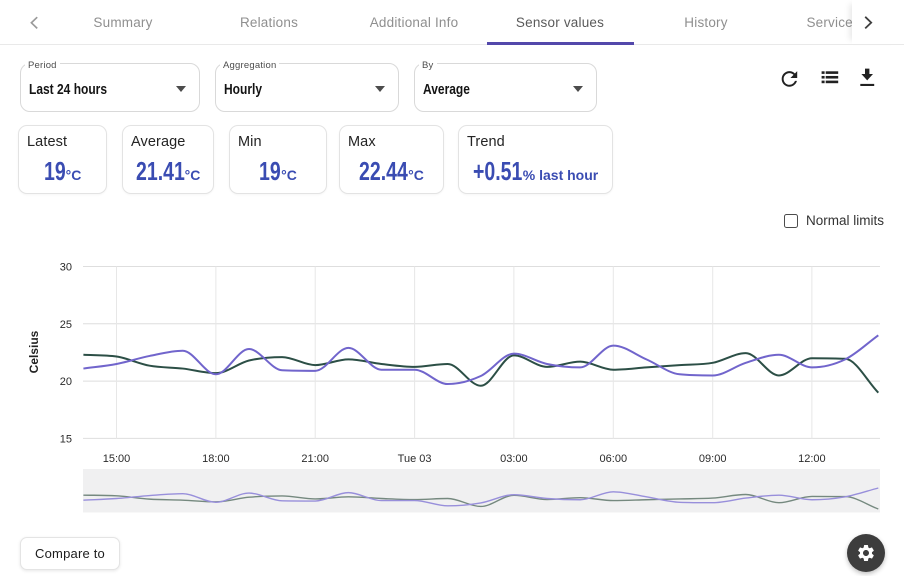 The image size is (904, 576). Describe the element at coordinates (514, 459) in the screenshot. I see `svg-text: 03:00` at that location.